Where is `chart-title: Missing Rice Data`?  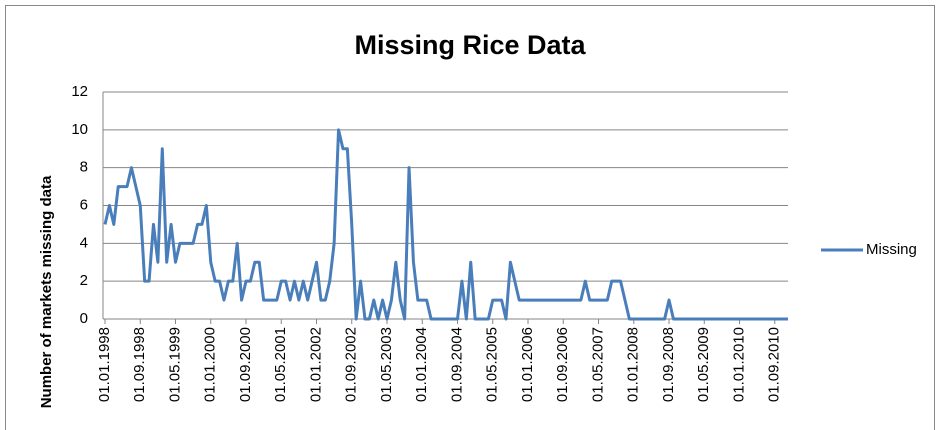
chart-title: Missing Rice Data is located at coordinates (470, 45).